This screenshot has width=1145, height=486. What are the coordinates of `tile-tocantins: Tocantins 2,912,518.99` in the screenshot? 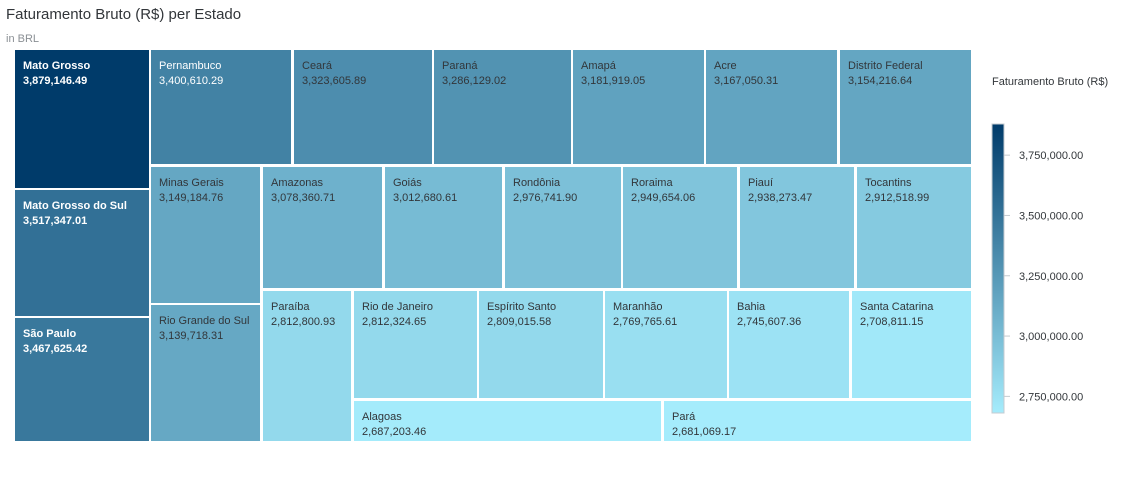 It's located at (914, 227).